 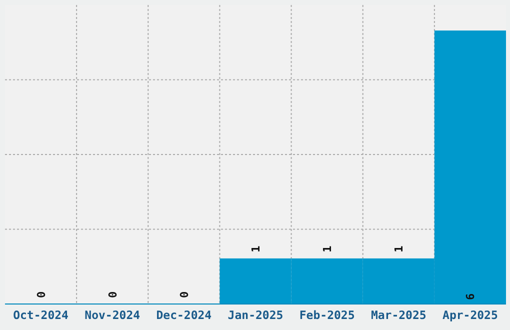 I want to click on data-label: 6, so click(x=471, y=296).